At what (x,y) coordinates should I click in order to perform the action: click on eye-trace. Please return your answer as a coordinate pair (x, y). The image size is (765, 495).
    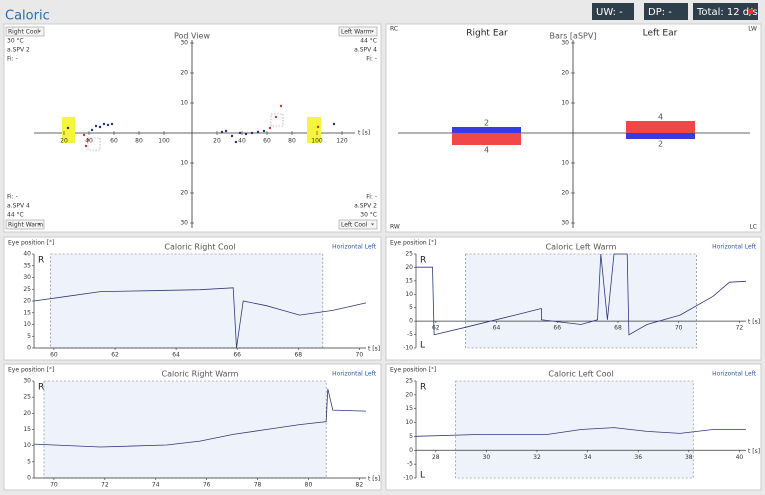
    Looking at the image, I should click on (200, 318).